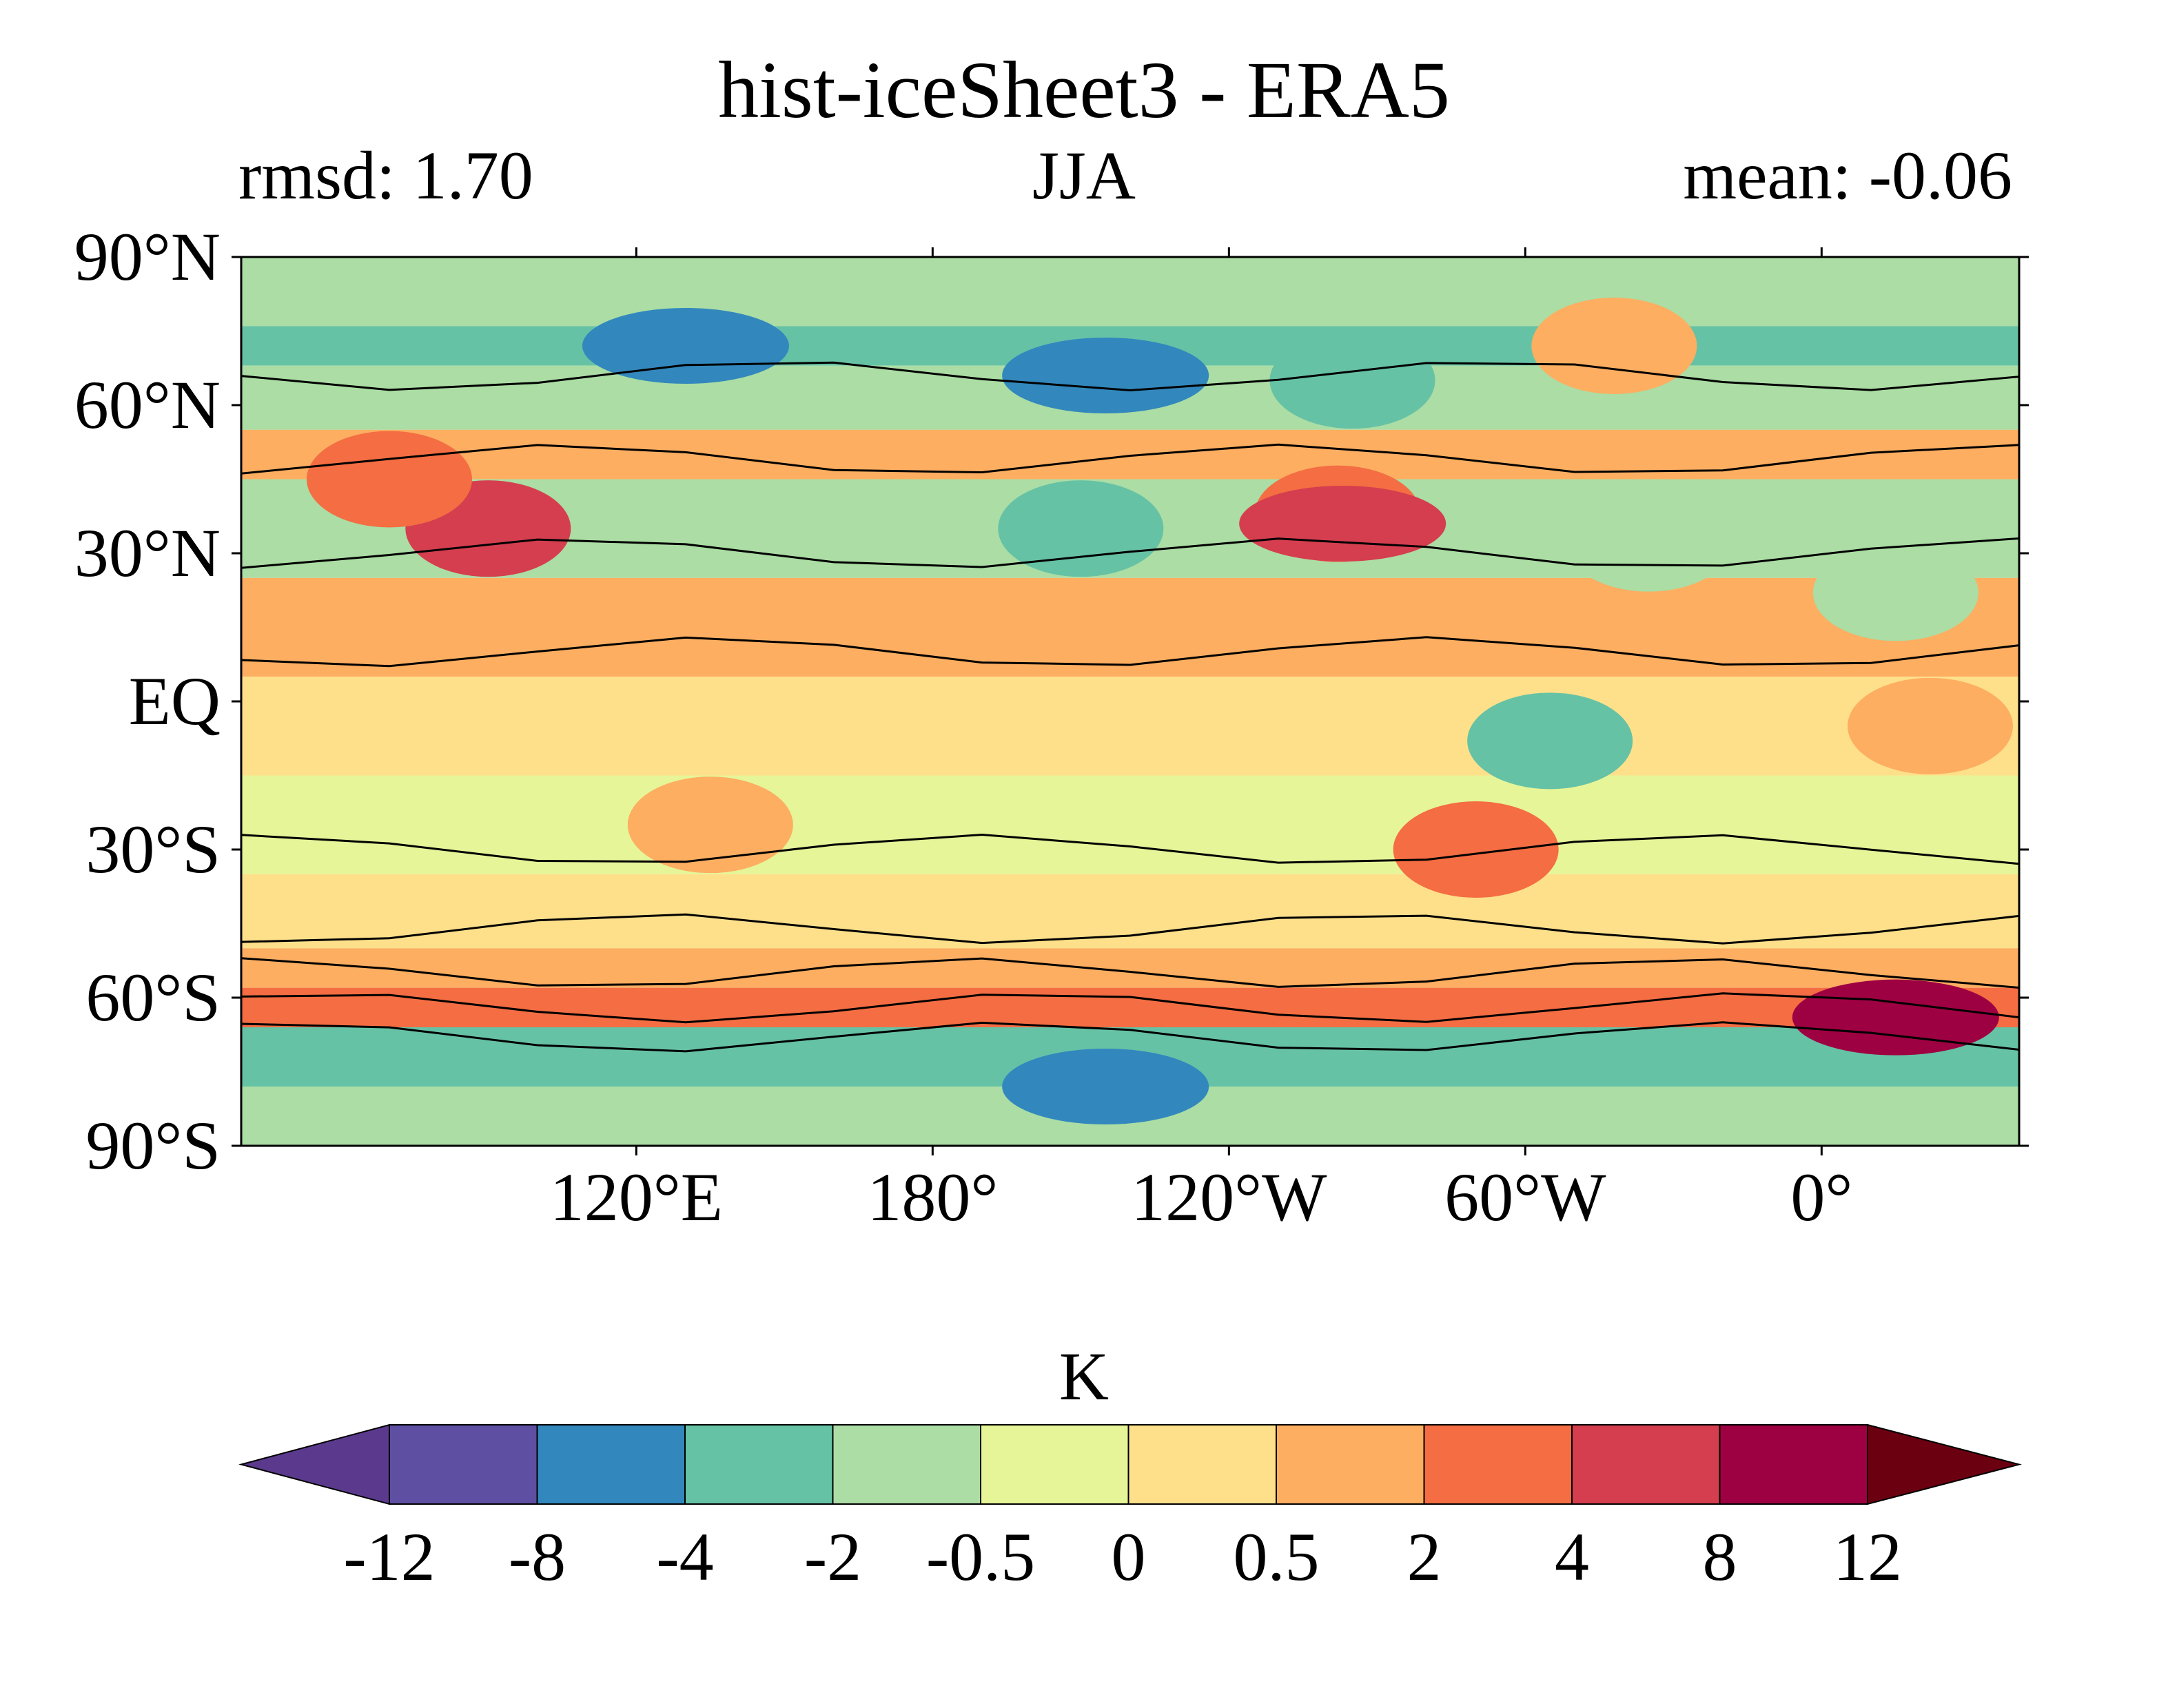 Image resolution: width=2168 pixels, height=1708 pixels. What do you see at coordinates (147, 553) in the screenshot?
I see `lat-tick-label: 30°N` at bounding box center [147, 553].